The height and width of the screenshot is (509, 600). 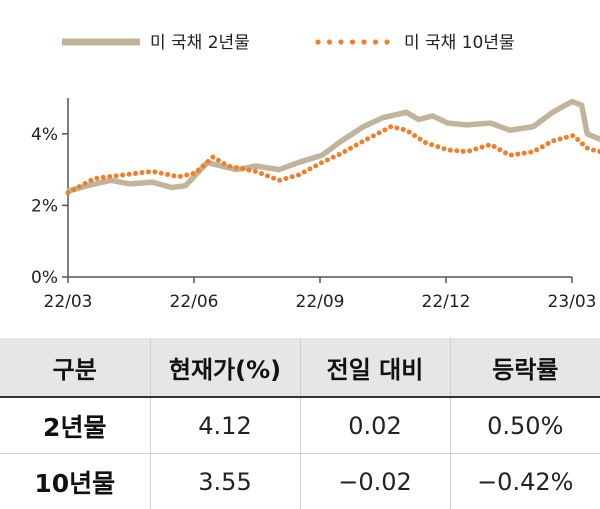 I want to click on x-tick-label: 22/12, so click(x=446, y=302).